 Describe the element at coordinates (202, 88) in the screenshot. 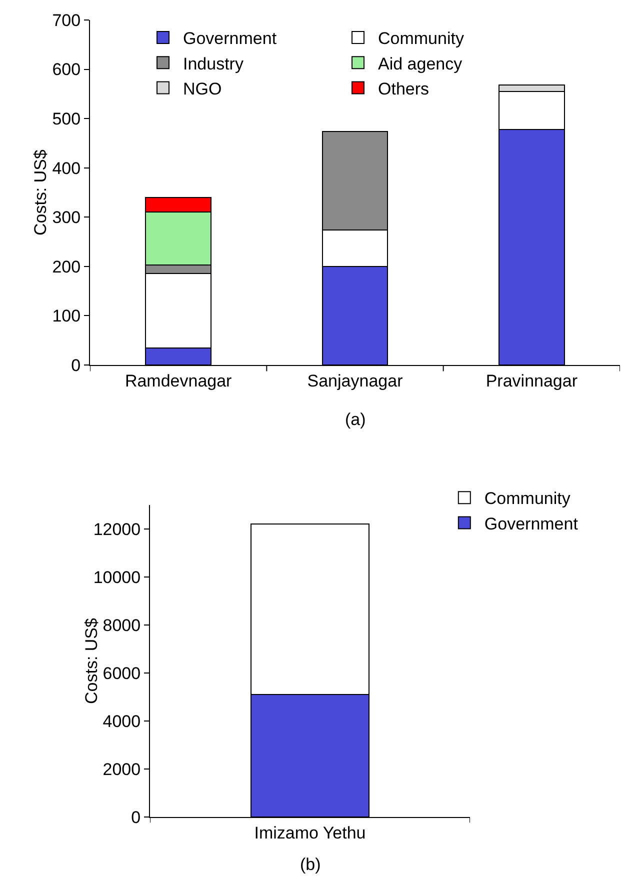

I see `legend-label: NGO` at that location.